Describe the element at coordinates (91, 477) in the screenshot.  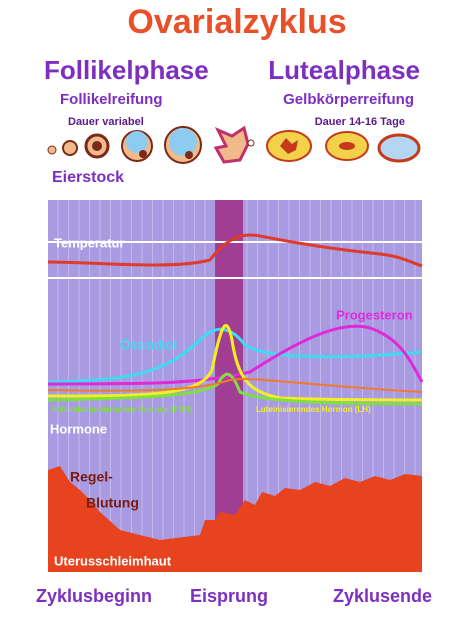
I see `bleeding-label: Regel-` at that location.